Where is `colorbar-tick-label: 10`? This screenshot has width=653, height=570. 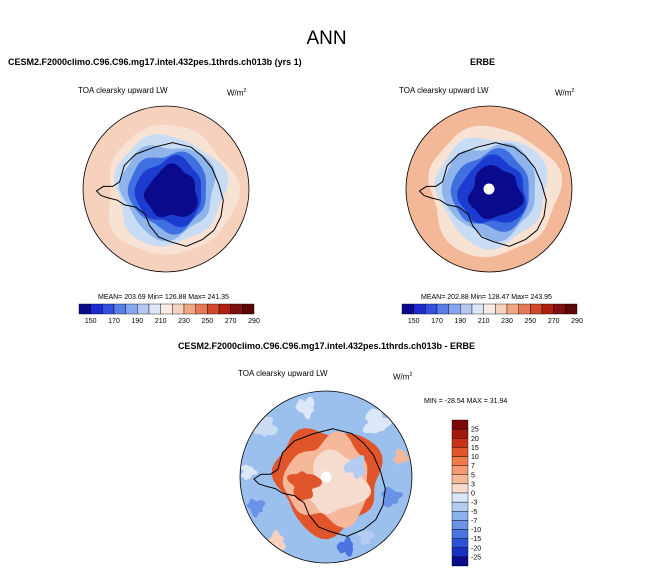 colorbar-tick-label: 10 is located at coordinates (475, 457).